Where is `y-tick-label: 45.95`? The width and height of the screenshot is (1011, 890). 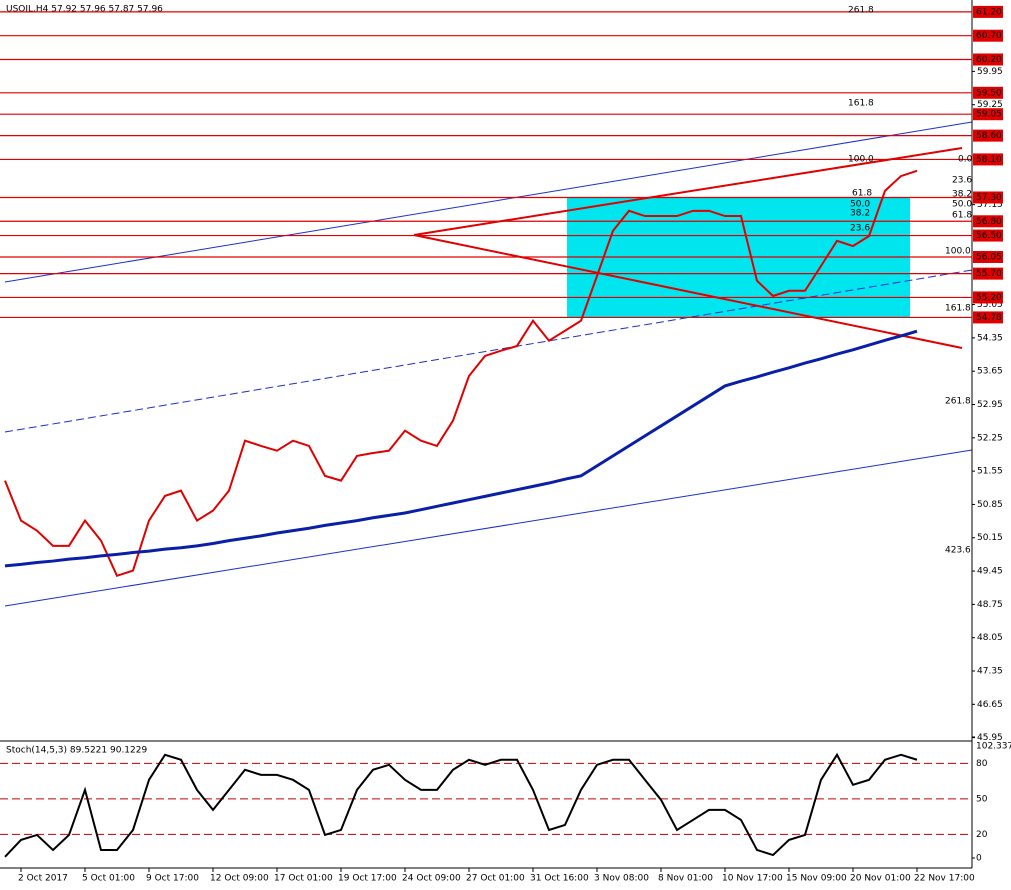 y-tick-label: 45.95 is located at coordinates (990, 738).